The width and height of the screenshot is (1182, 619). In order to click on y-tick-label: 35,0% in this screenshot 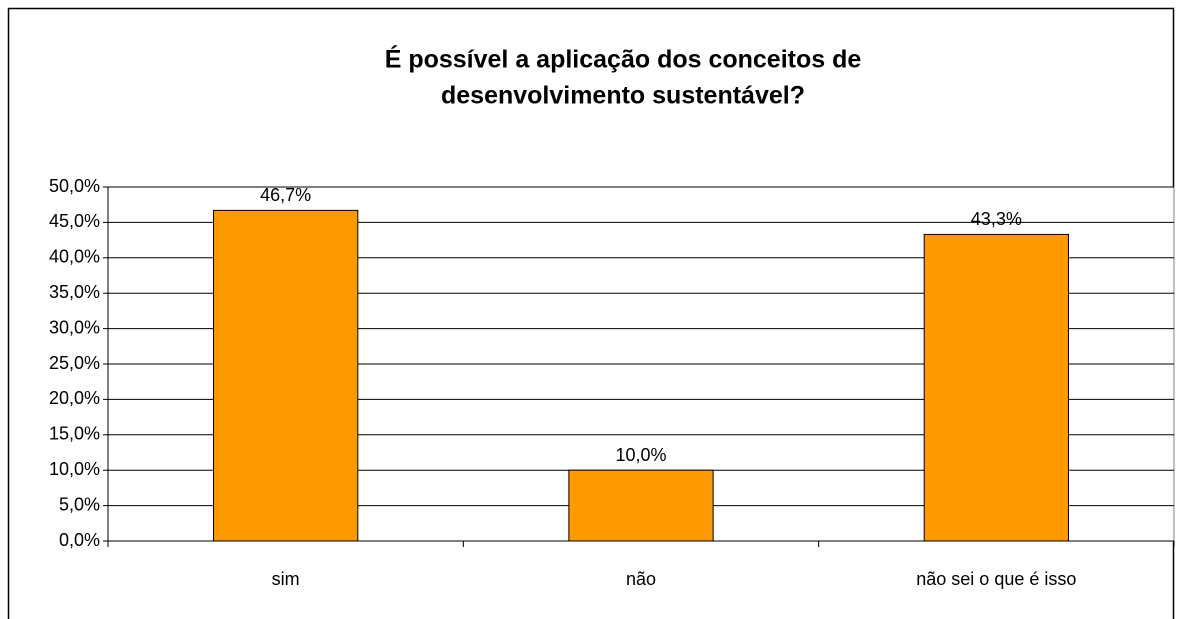, I will do `click(74, 292)`.